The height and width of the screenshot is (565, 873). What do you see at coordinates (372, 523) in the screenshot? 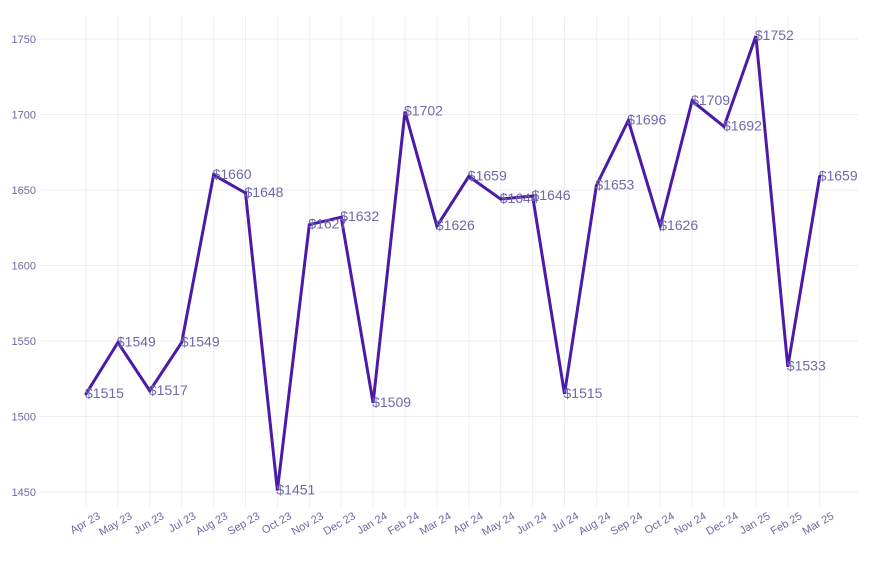
I see `x-tick-label: Jan 24` at bounding box center [372, 523].